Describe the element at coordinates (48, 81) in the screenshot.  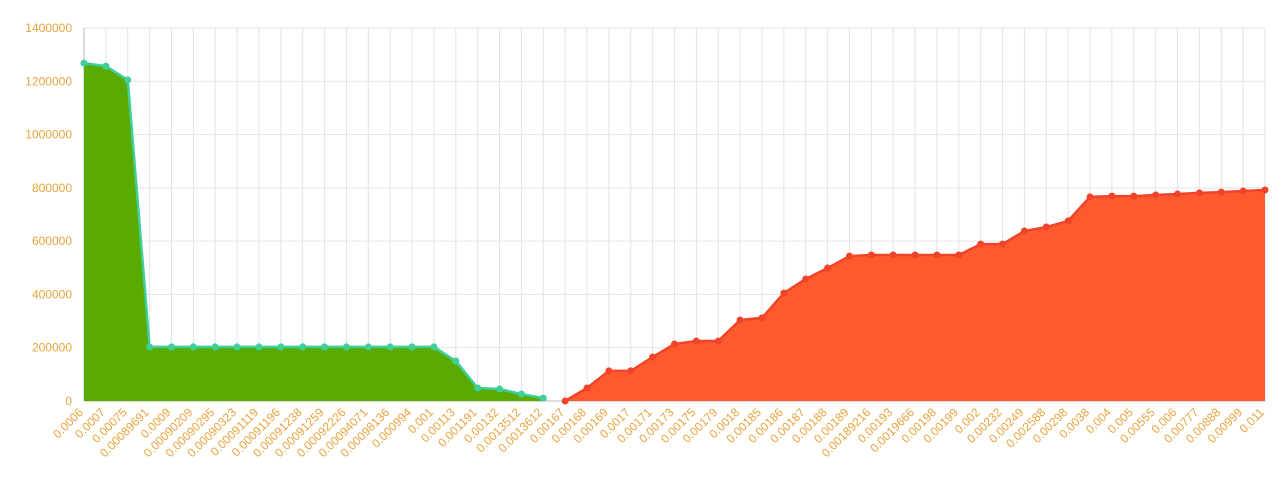
I see `y-tick-label: 1200000` at that location.